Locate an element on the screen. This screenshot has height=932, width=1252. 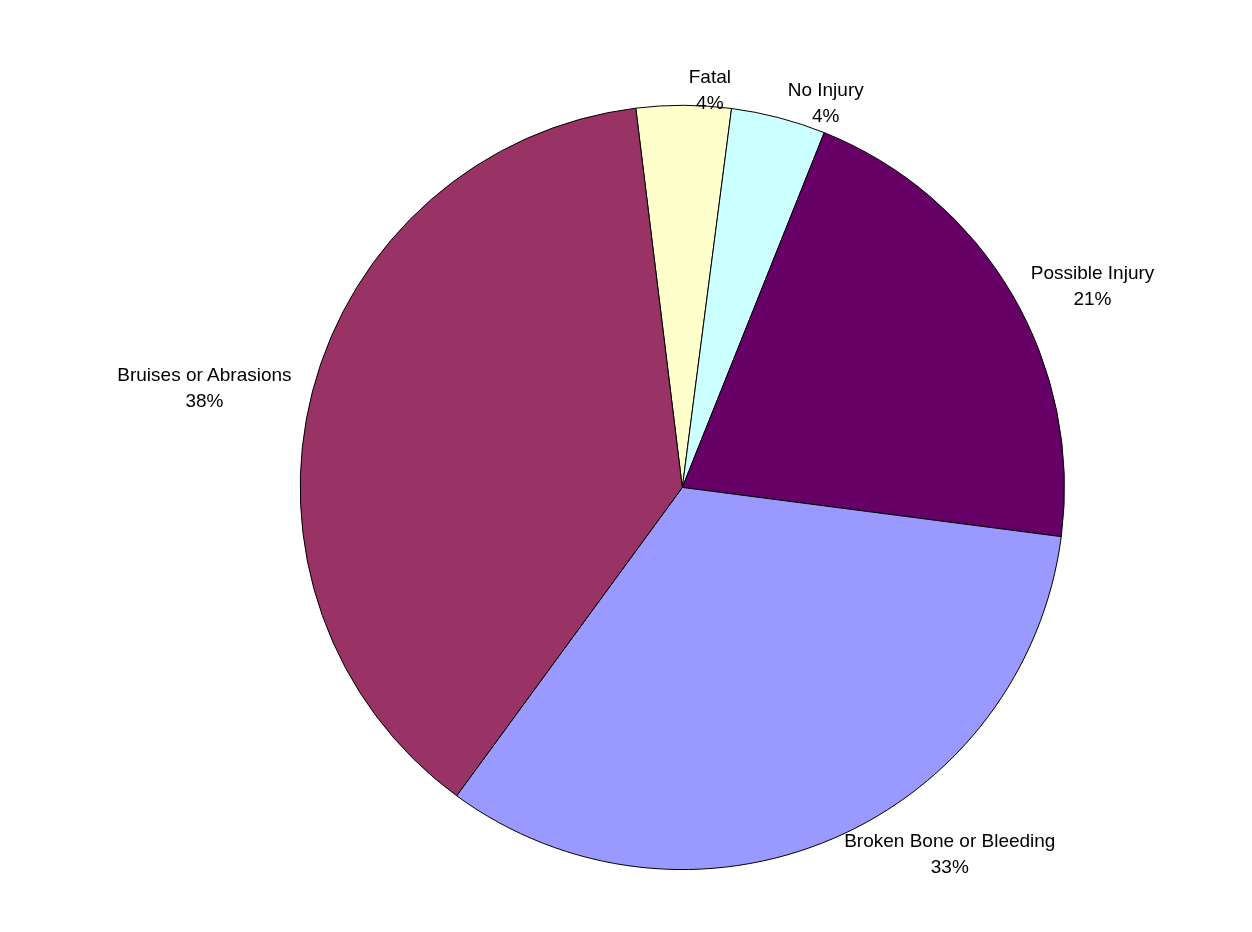
slice-label: Fatal is located at coordinates (709, 76).